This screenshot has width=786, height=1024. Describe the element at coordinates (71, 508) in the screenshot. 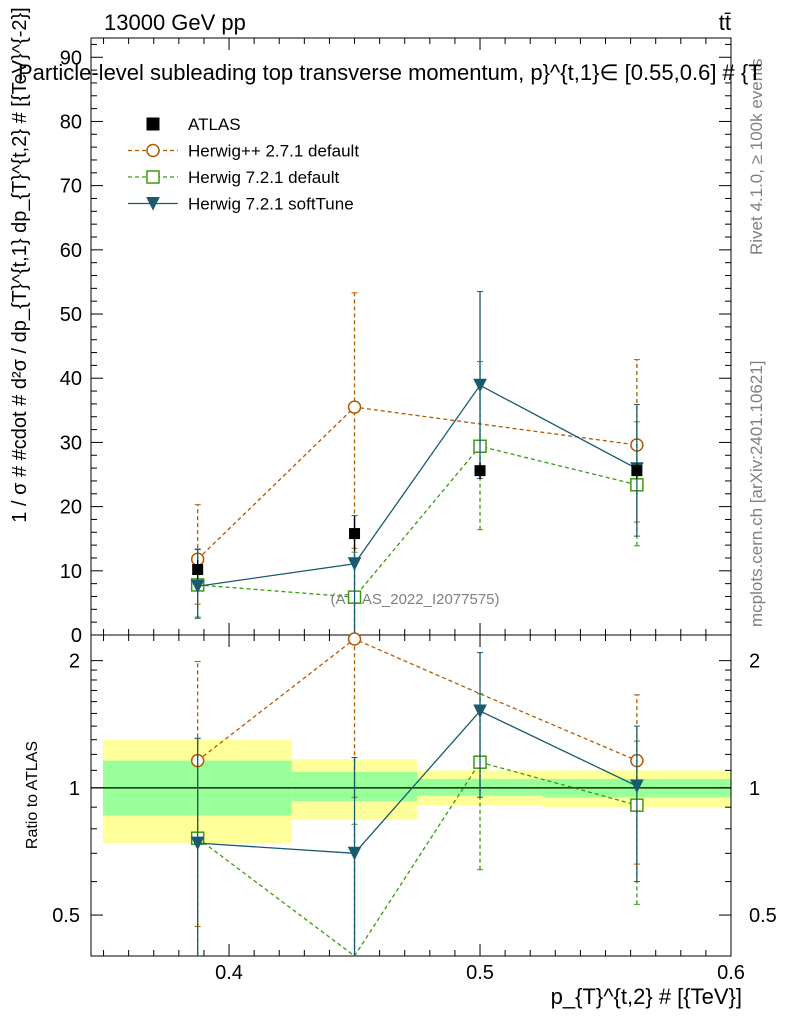

I see `main-y-tick-label: 20` at that location.